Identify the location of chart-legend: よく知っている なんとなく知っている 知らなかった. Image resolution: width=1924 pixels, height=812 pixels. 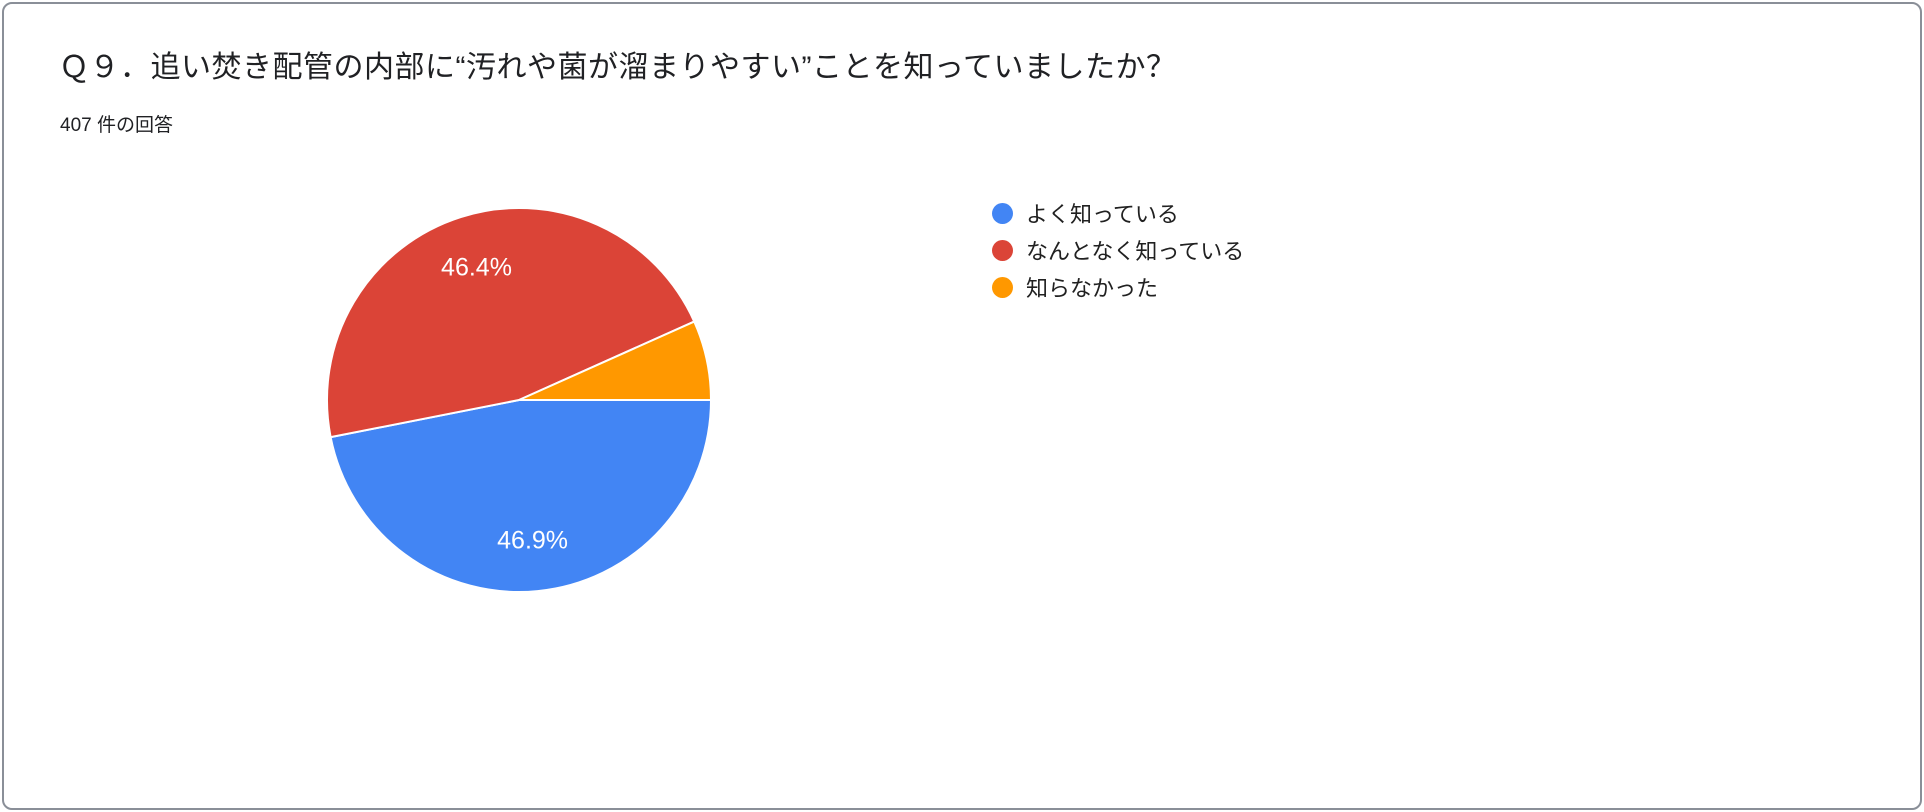
(1118, 256).